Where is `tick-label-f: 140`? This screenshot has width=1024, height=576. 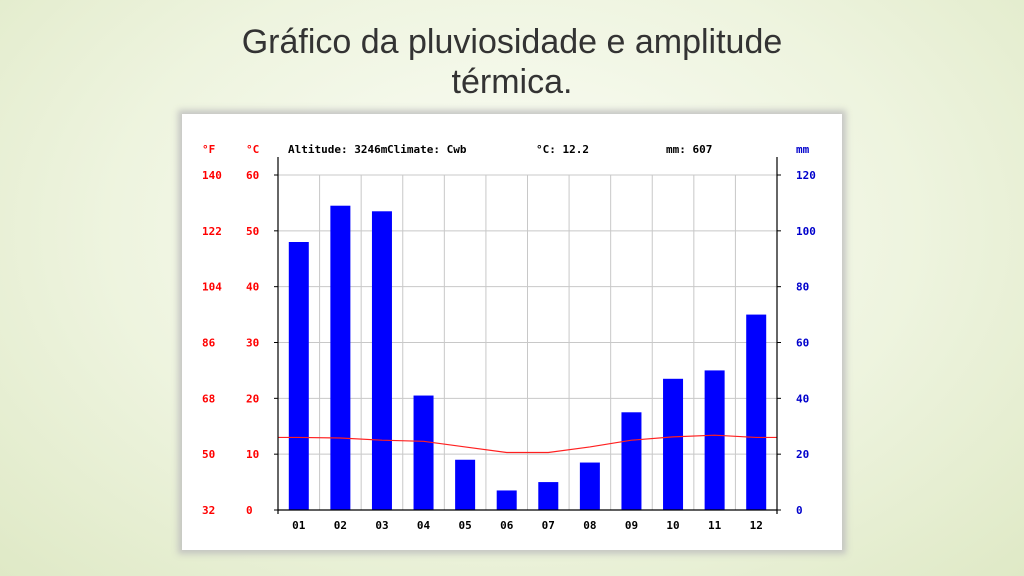
tick-label-f: 140 is located at coordinates (212, 175).